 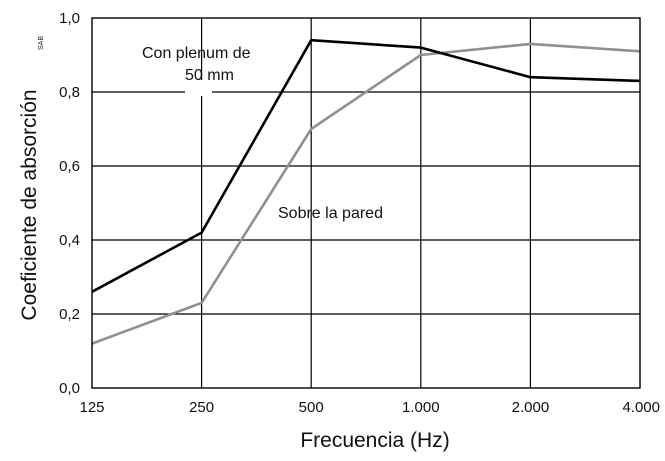 I want to click on y-tick-label: 0,8, so click(x=69, y=92).